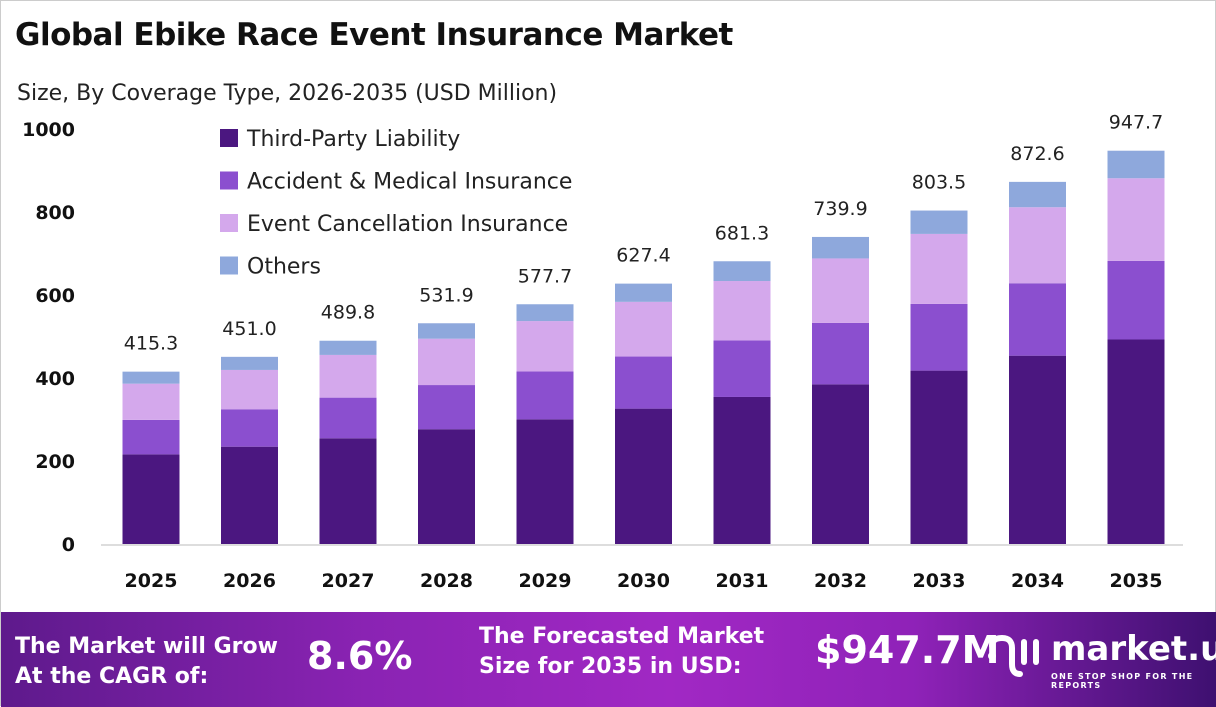  What do you see at coordinates (1136, 123) in the screenshot?
I see `bar-total-label: 947.7` at bounding box center [1136, 123].